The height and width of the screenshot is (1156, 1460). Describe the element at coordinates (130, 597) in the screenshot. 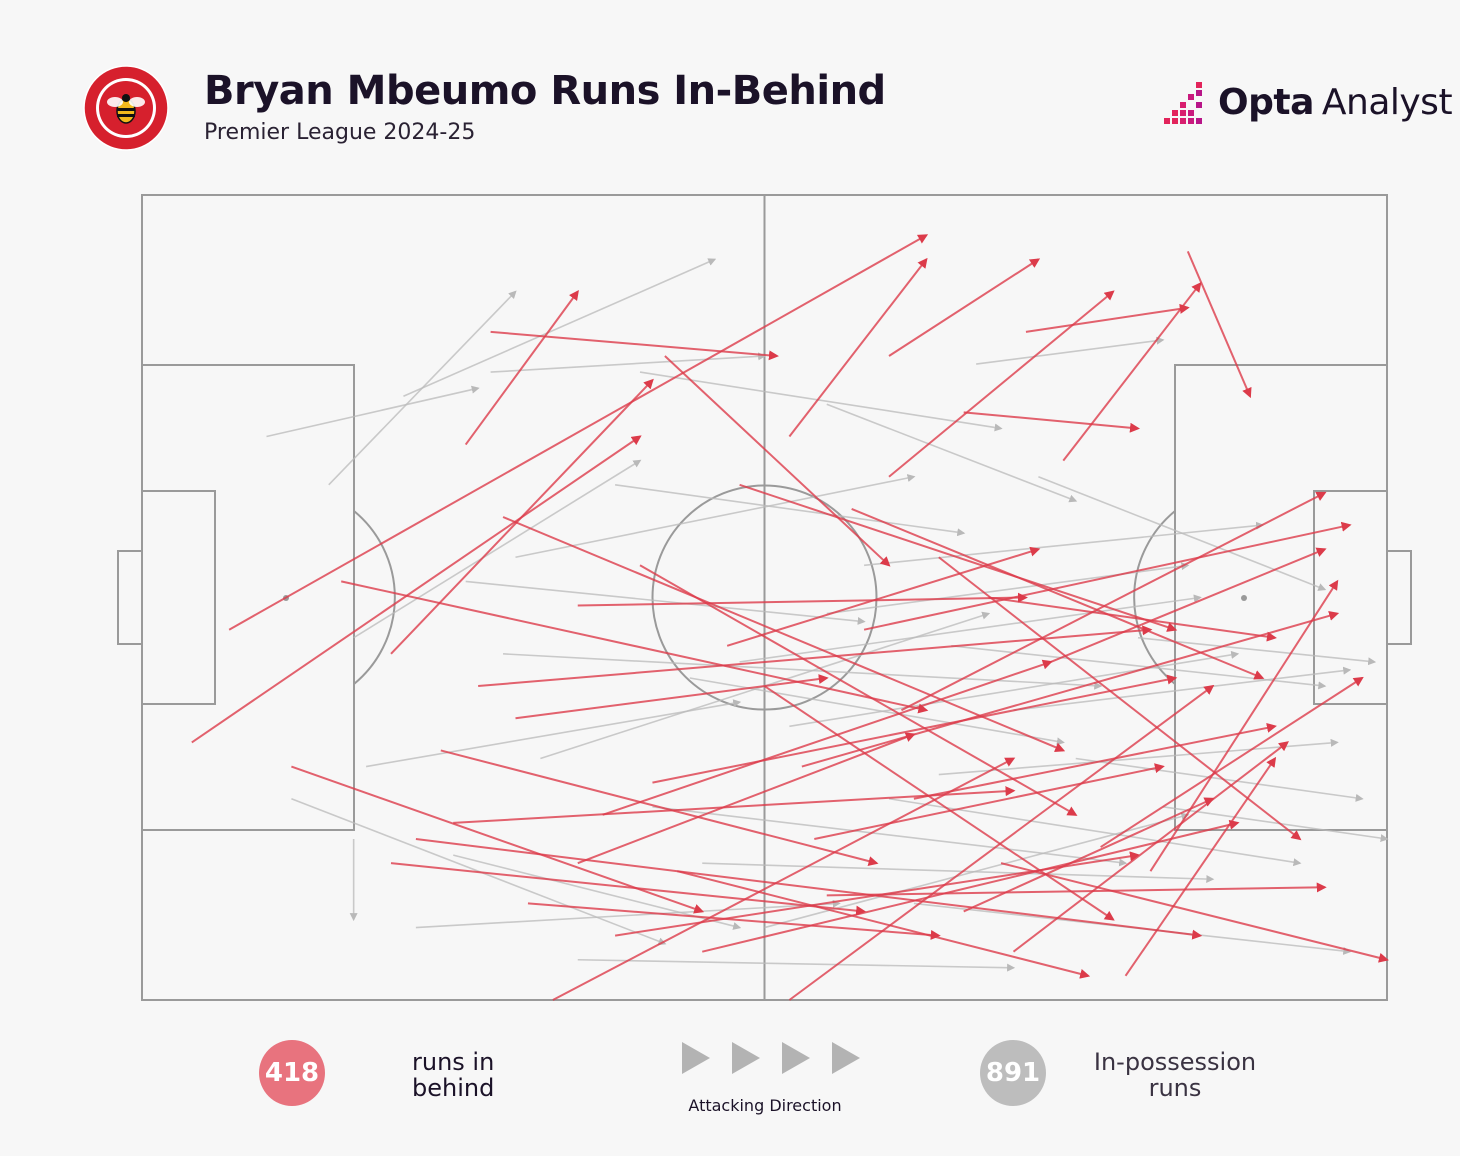

I see `left-goal` at that location.